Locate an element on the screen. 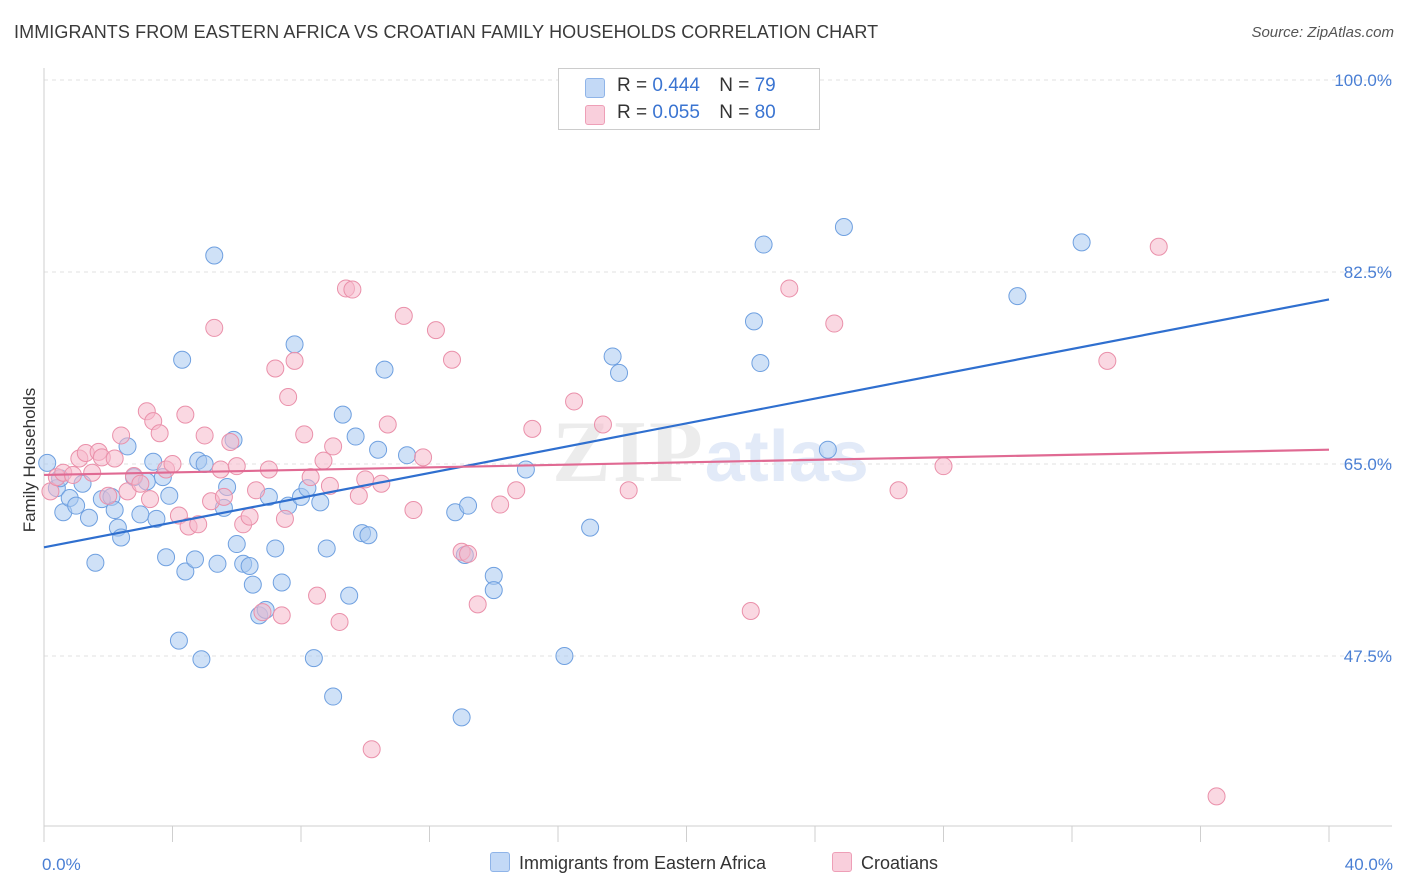 This screenshot has height=892, width=1406. legend-pink-n-value: 80 is located at coordinates (765, 112).